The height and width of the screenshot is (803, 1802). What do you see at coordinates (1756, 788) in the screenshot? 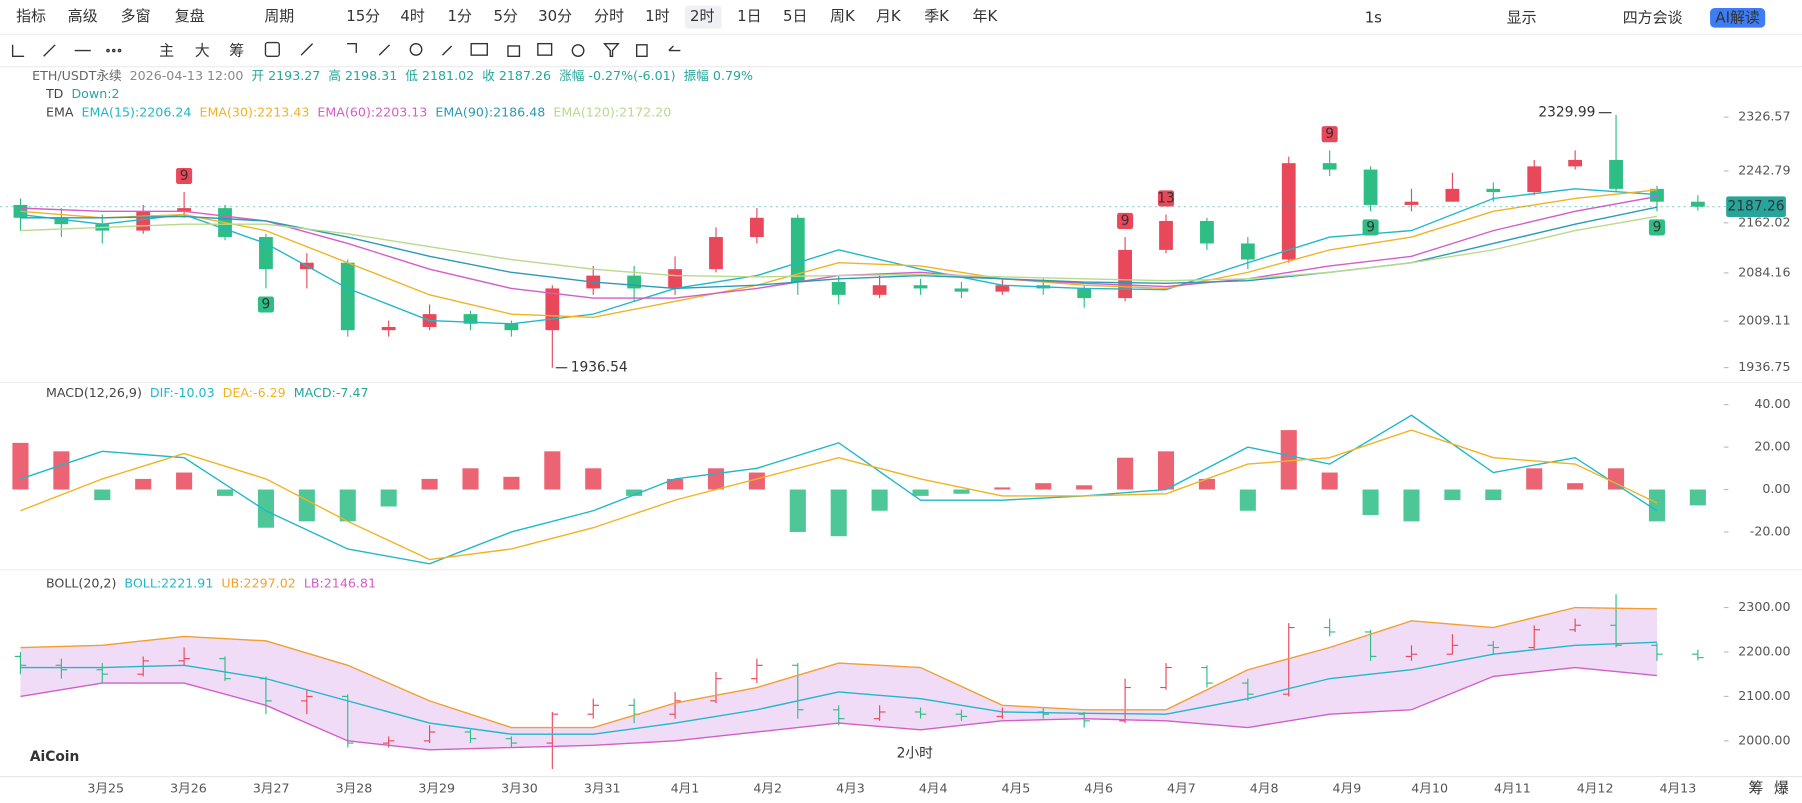
I see `side-button: 筹` at bounding box center [1756, 788].